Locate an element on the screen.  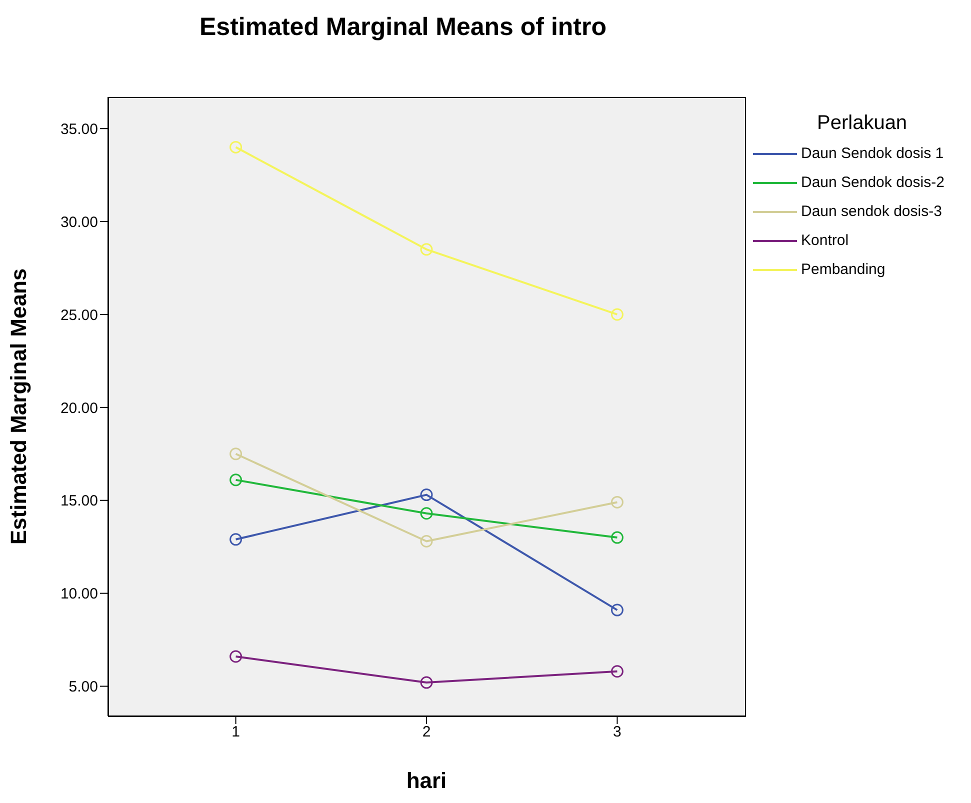
y-tick-label: 30.00 is located at coordinates (79, 222).